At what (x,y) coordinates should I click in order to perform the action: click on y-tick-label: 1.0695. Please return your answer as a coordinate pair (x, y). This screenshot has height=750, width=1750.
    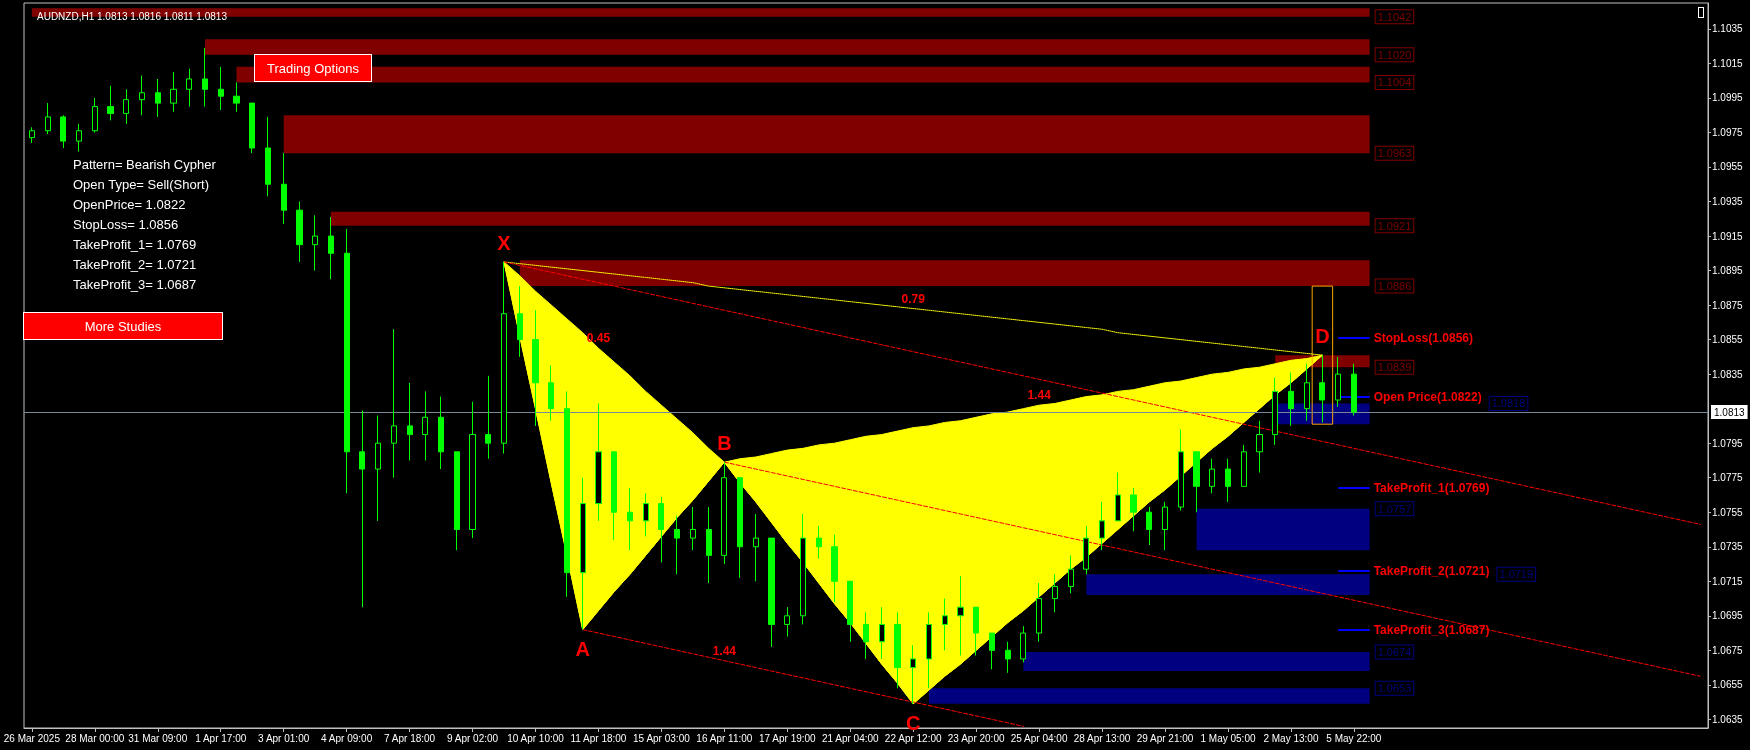
    Looking at the image, I should click on (1728, 616).